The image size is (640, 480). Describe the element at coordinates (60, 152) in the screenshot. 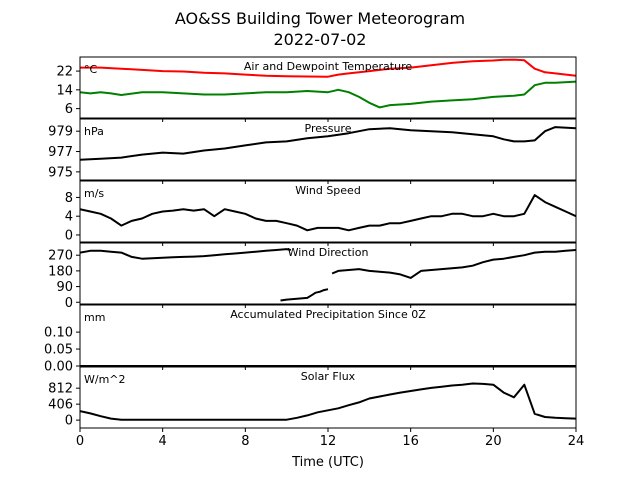

I see `panel-1-ytick-label-1: 977` at that location.